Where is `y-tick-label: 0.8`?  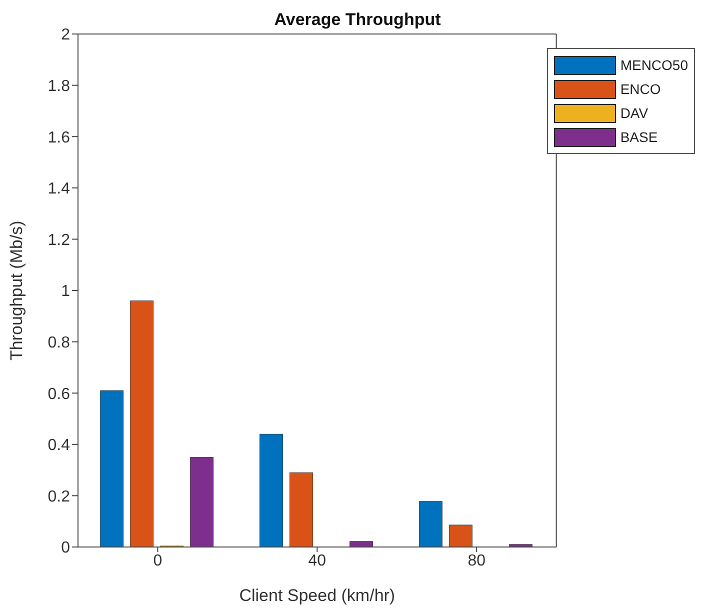 y-tick-label: 0.8 is located at coordinates (59, 343).